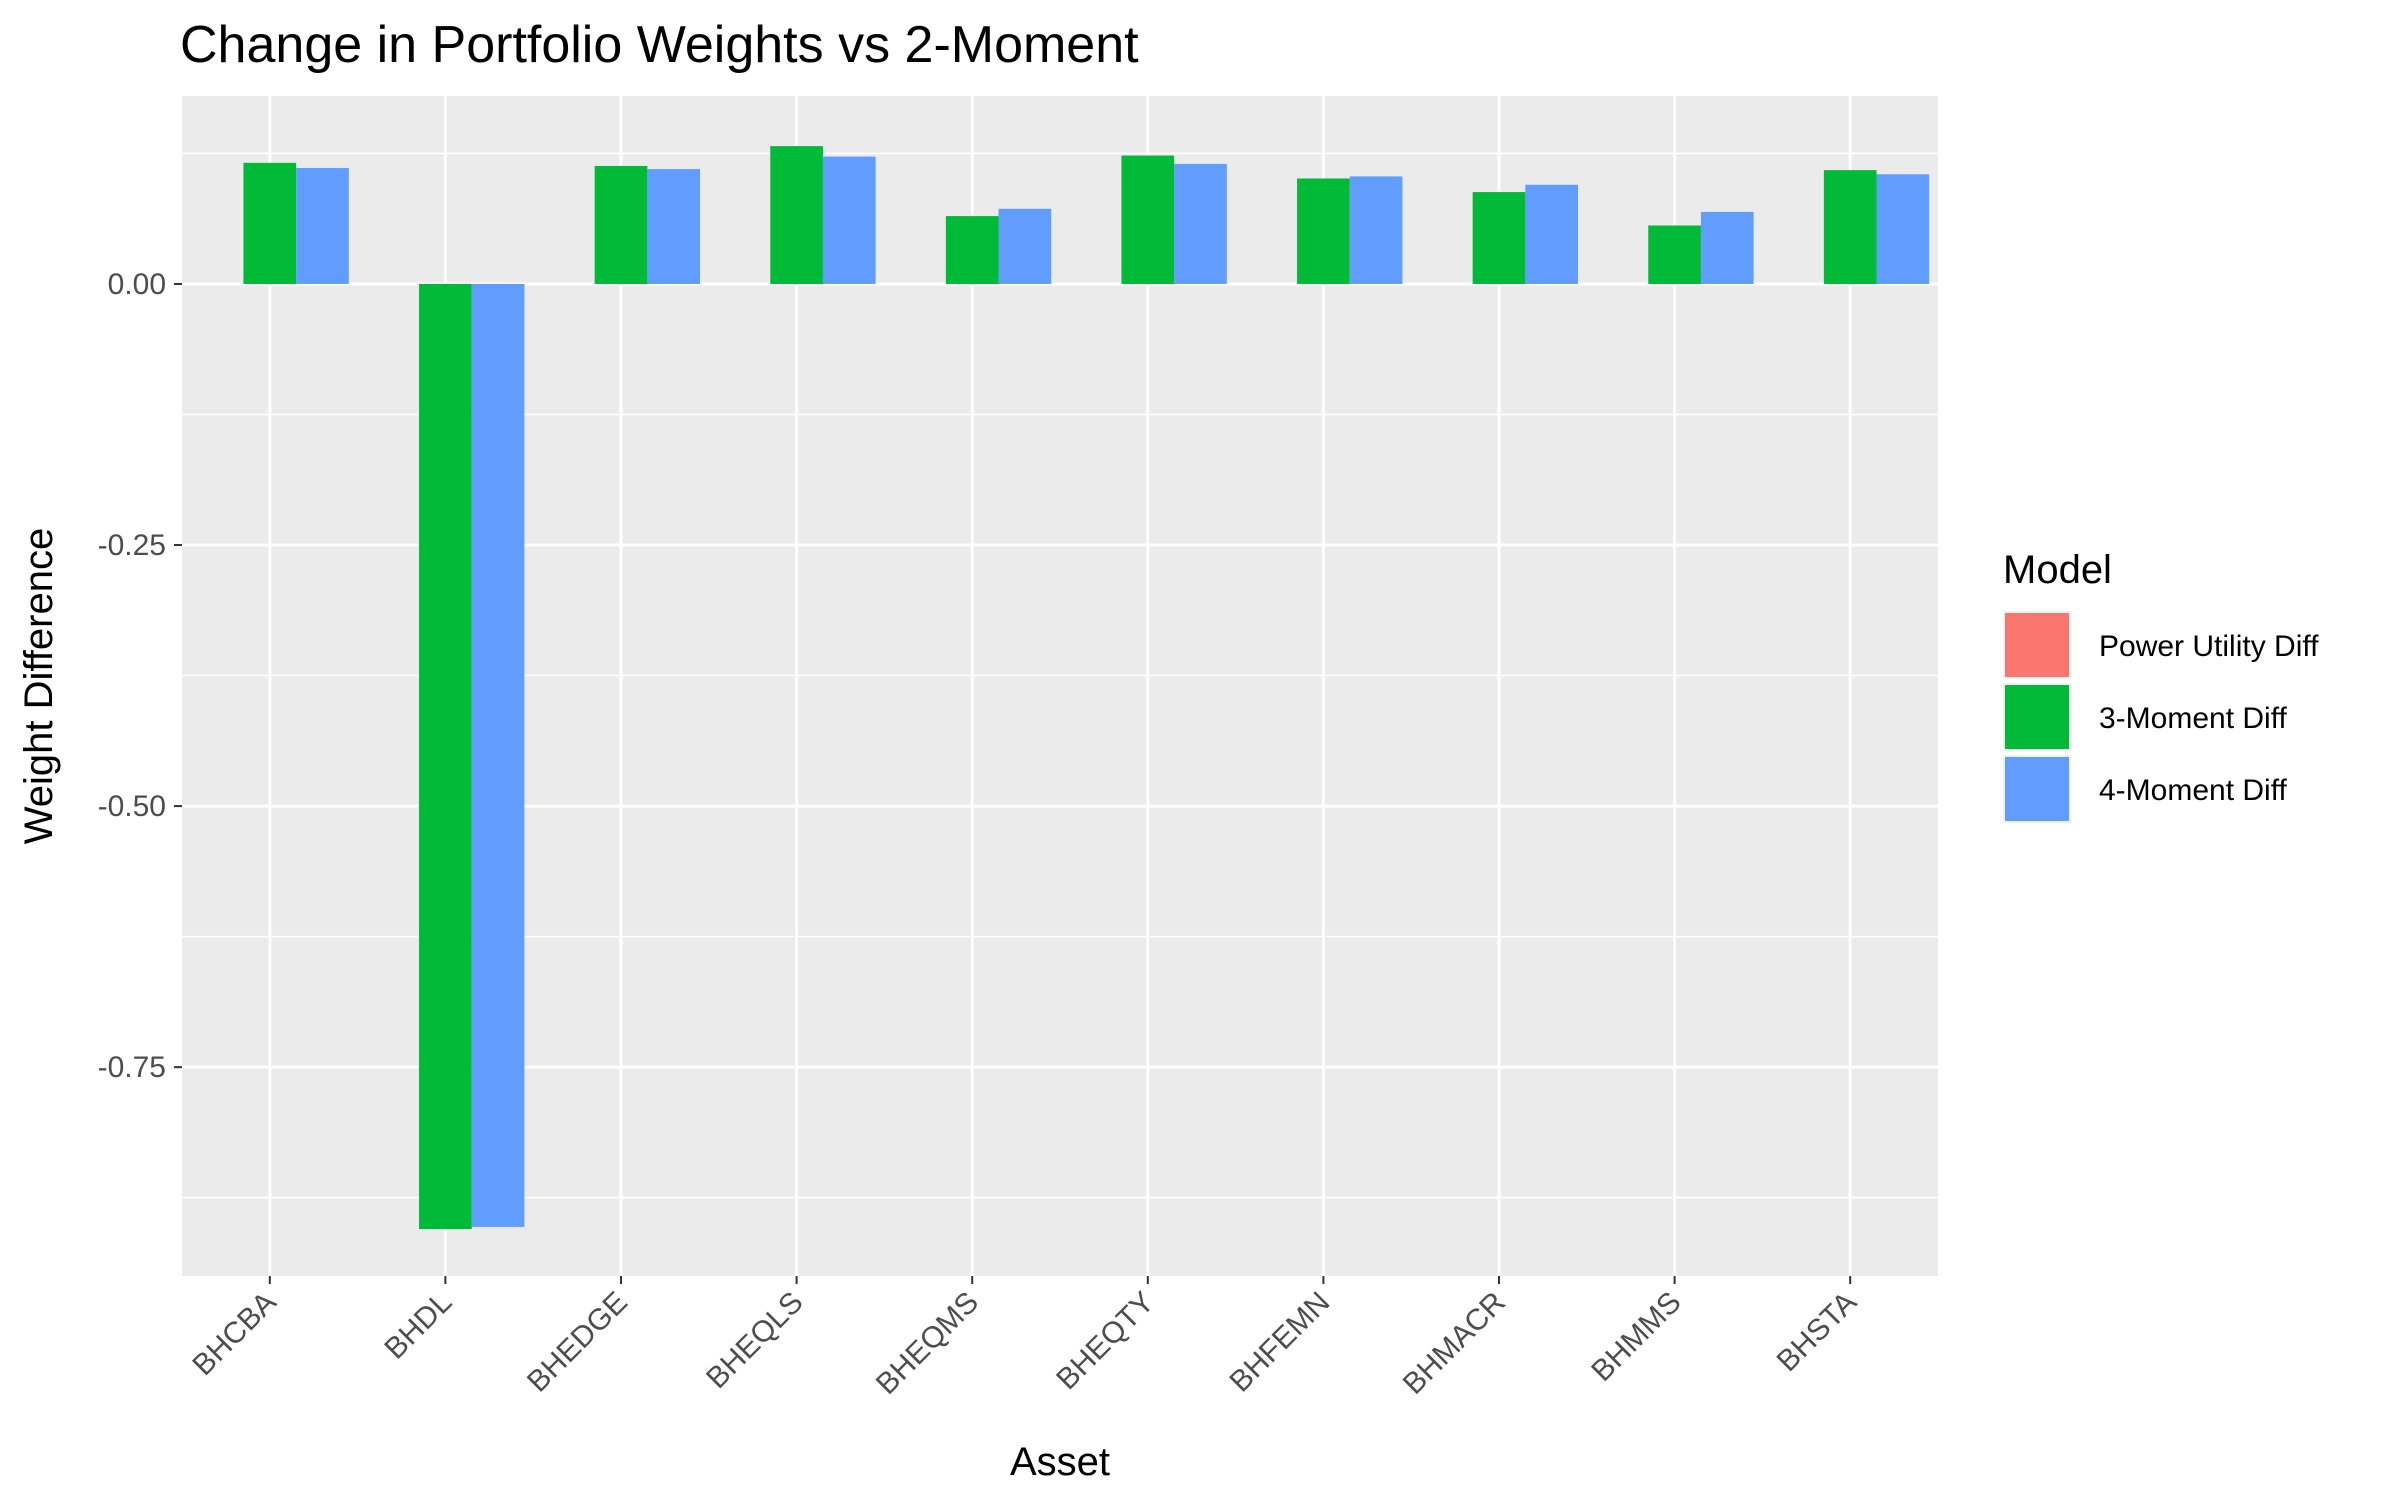  I want to click on y-tick-label: -0.50, so click(132, 806).